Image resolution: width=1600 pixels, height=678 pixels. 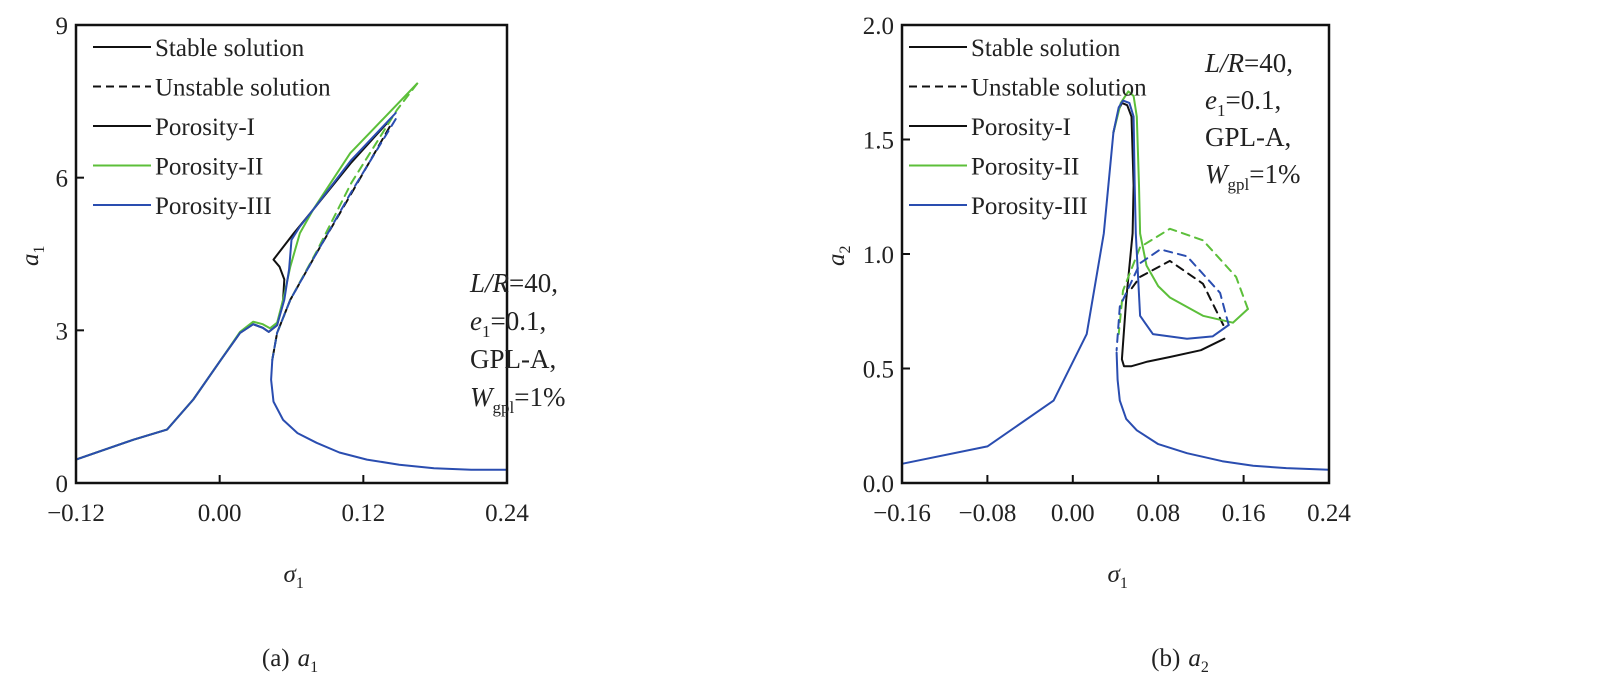 I want to click on y-tick-label: 0.5, so click(x=878, y=370).